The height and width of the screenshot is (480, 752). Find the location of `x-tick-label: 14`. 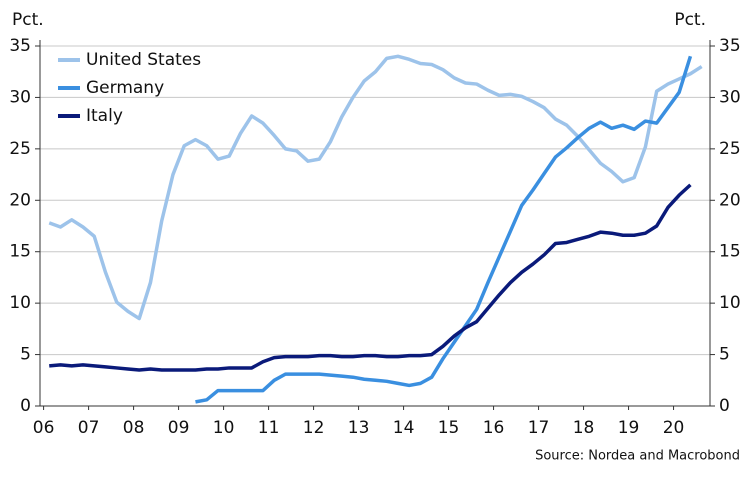

x-tick-label: 14 is located at coordinates (404, 428).